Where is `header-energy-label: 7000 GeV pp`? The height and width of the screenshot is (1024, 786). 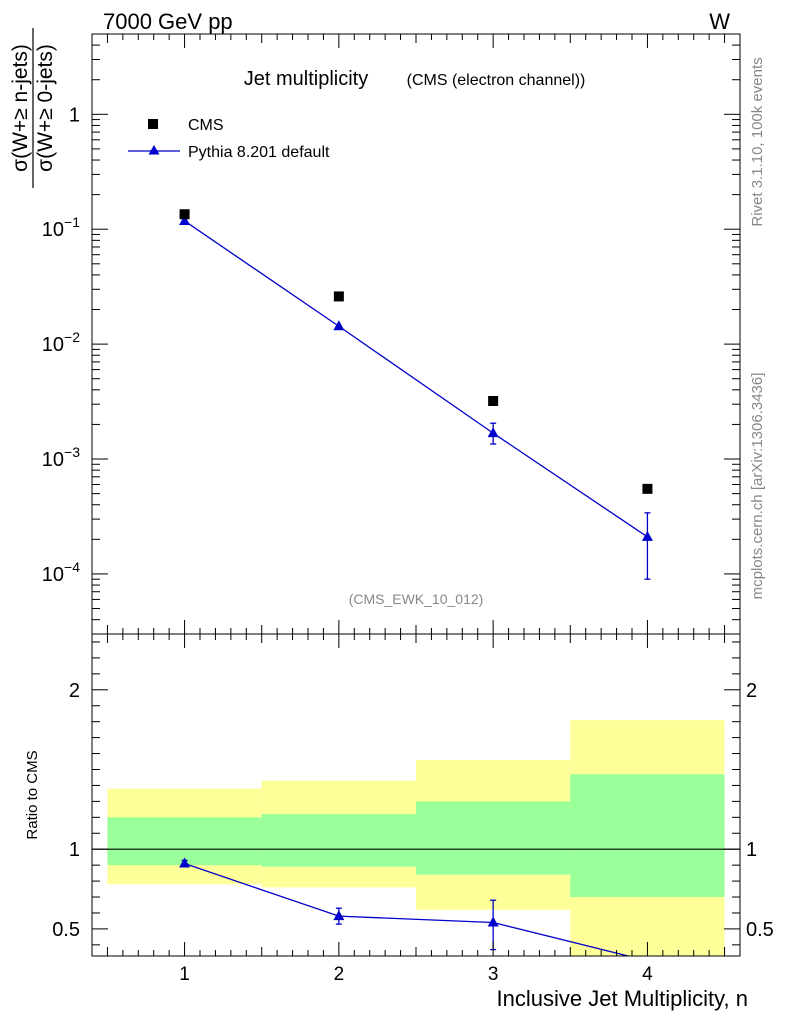 header-energy-label: 7000 GeV pp is located at coordinates (168, 21).